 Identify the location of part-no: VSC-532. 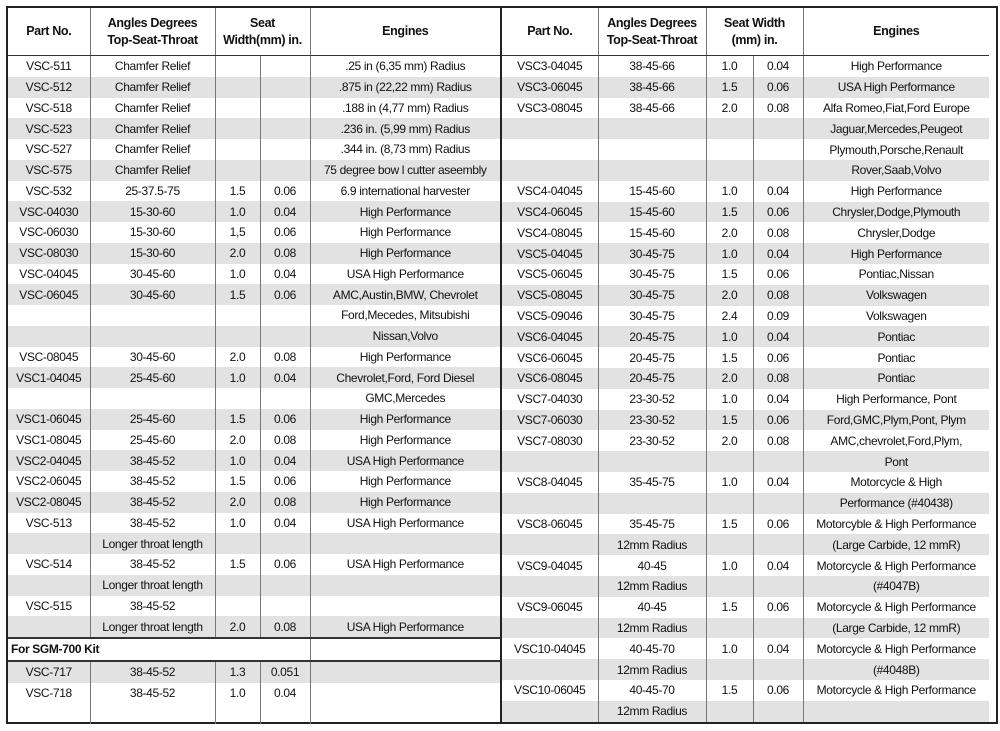
(49, 190).